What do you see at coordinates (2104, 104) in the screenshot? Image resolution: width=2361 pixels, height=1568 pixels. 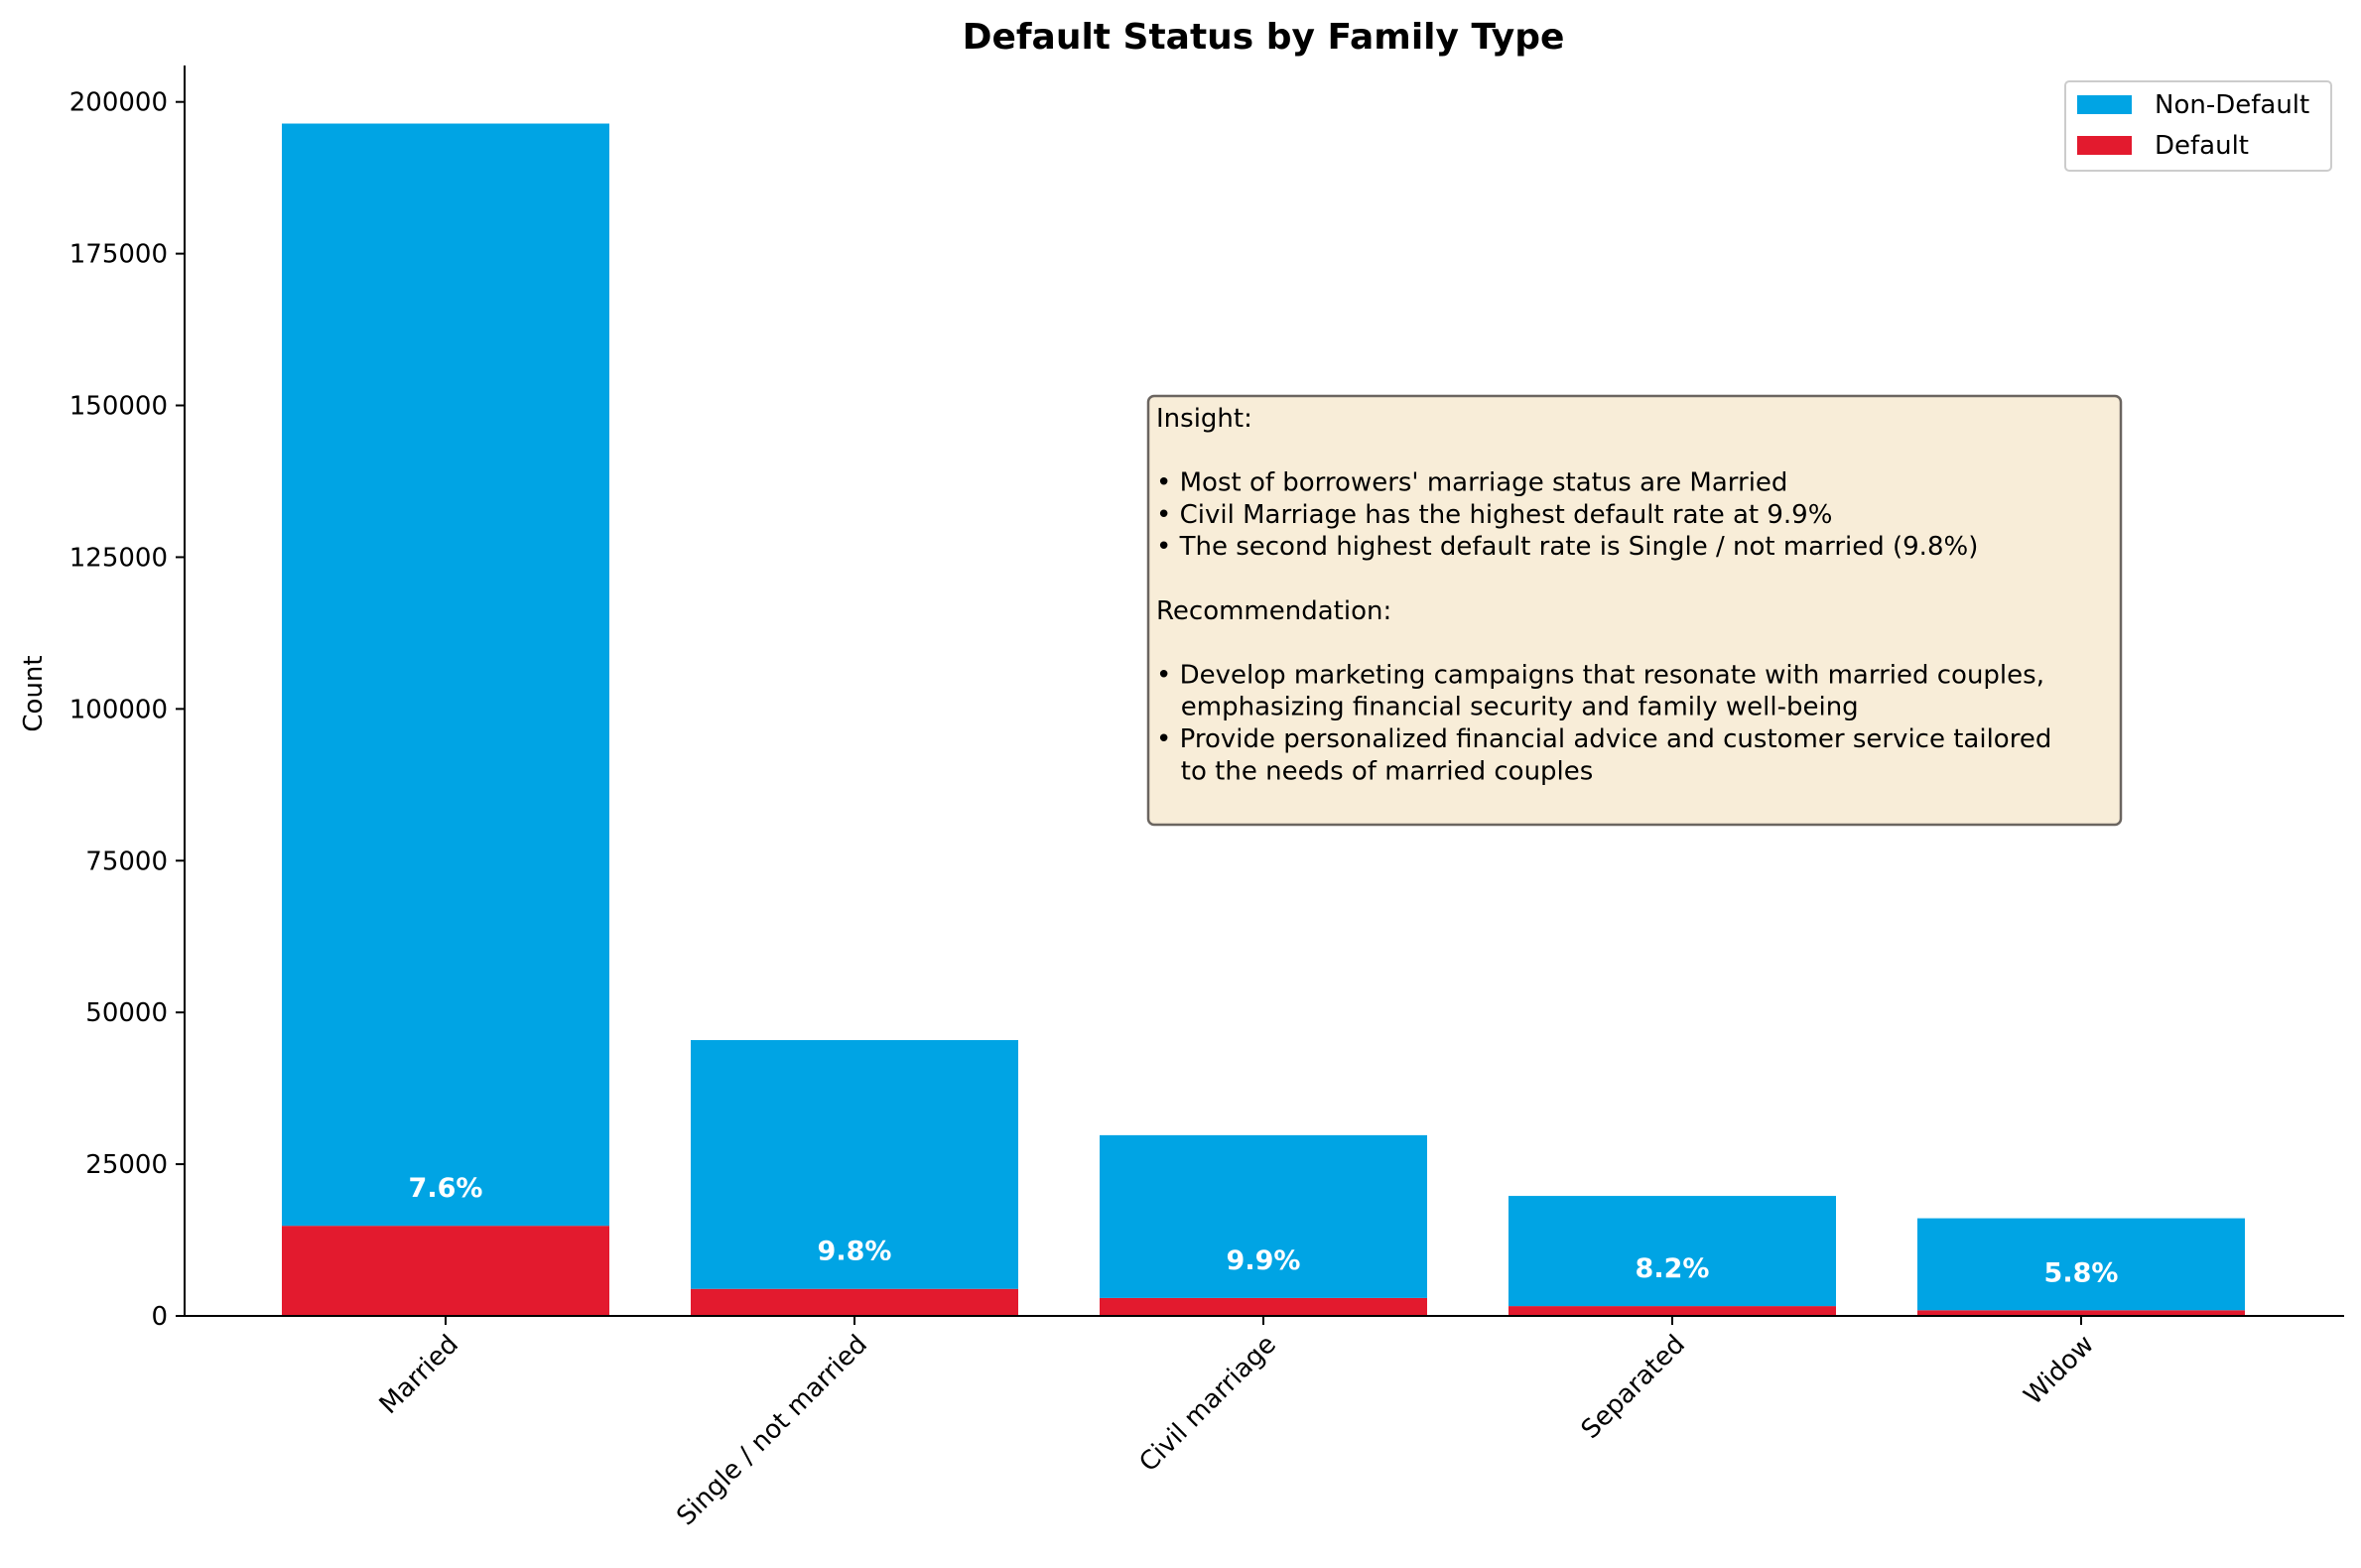 I see `legend-swatch-non-default` at bounding box center [2104, 104].